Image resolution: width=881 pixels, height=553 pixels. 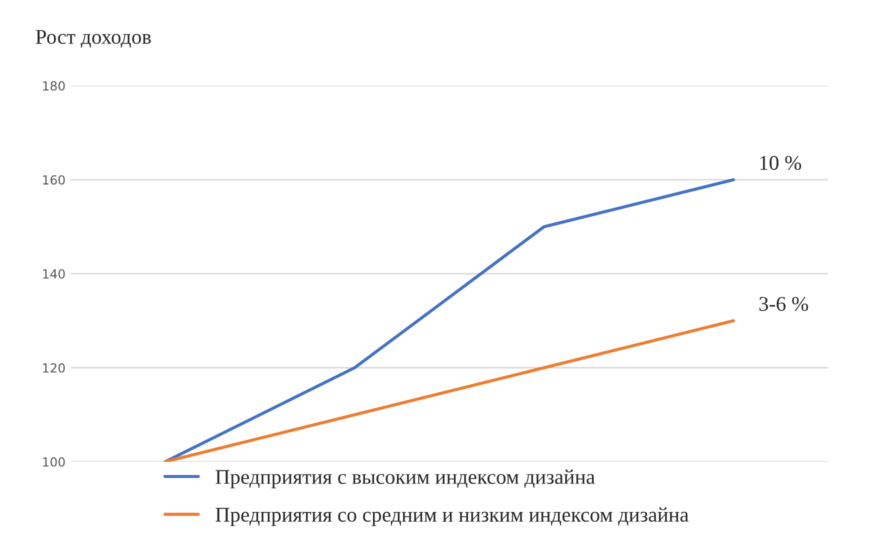 I want to click on y-tick-label: 100, so click(x=54, y=462).